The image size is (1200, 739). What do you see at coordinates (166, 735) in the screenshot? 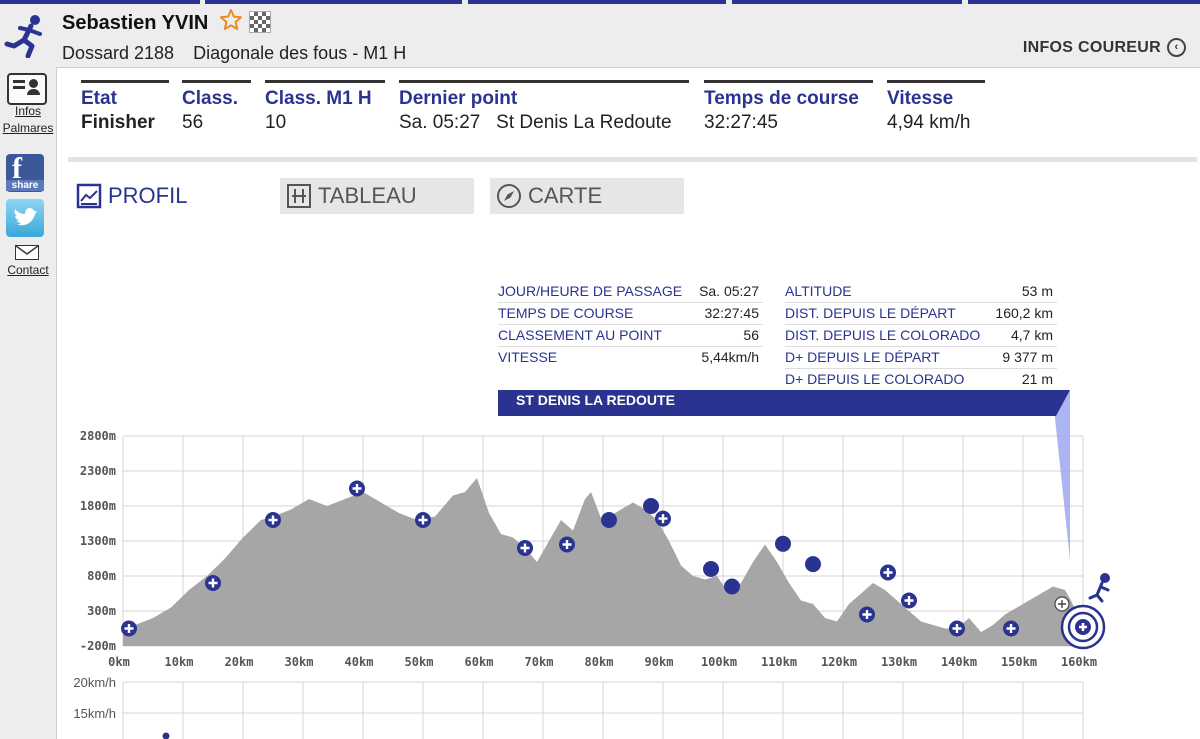
I see `speed-point` at bounding box center [166, 735].